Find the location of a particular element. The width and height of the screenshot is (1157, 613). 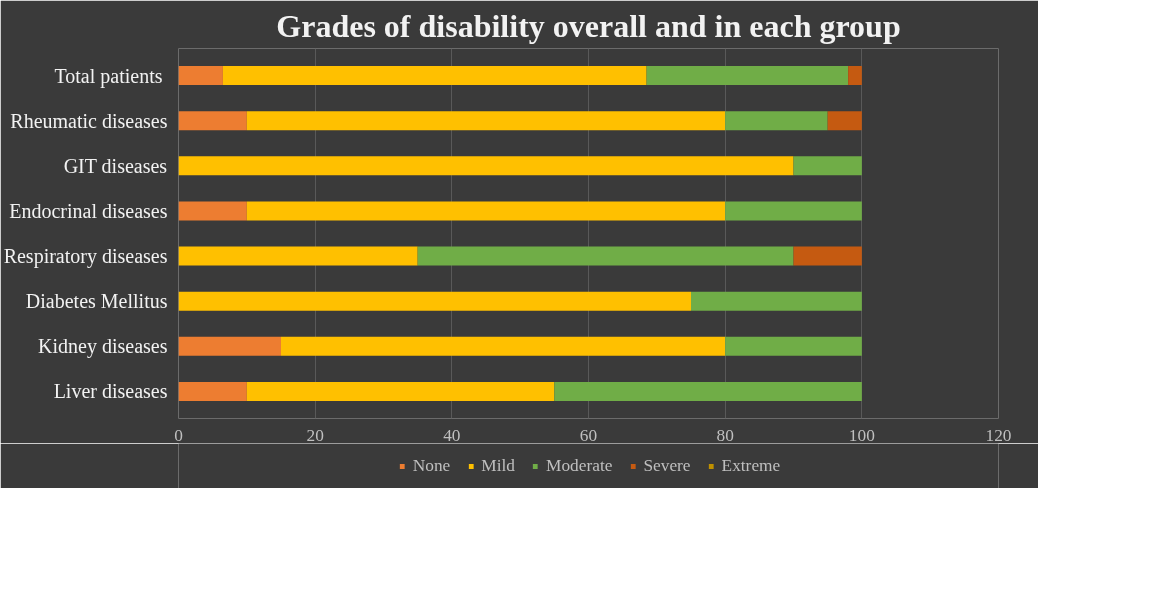

y-tick-label: Rheumatic diseases is located at coordinates (89, 120).